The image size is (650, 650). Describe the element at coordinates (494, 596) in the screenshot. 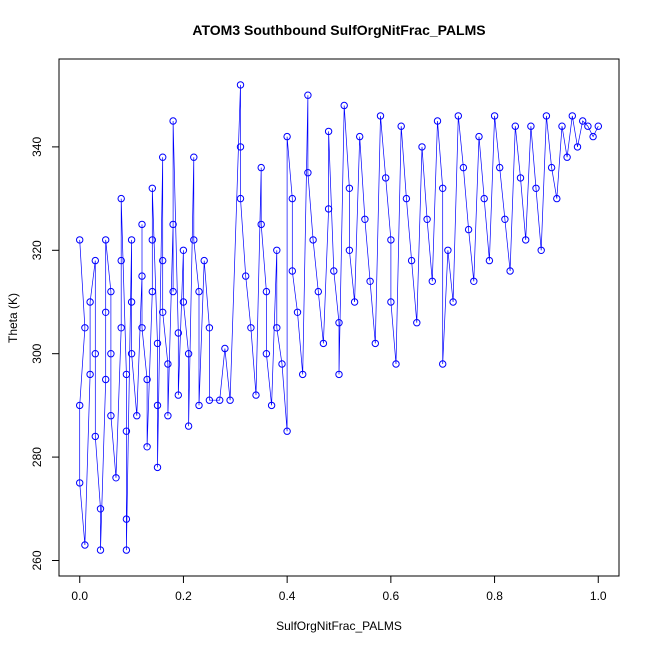

I see `x-tick-label: 0.8` at that location.